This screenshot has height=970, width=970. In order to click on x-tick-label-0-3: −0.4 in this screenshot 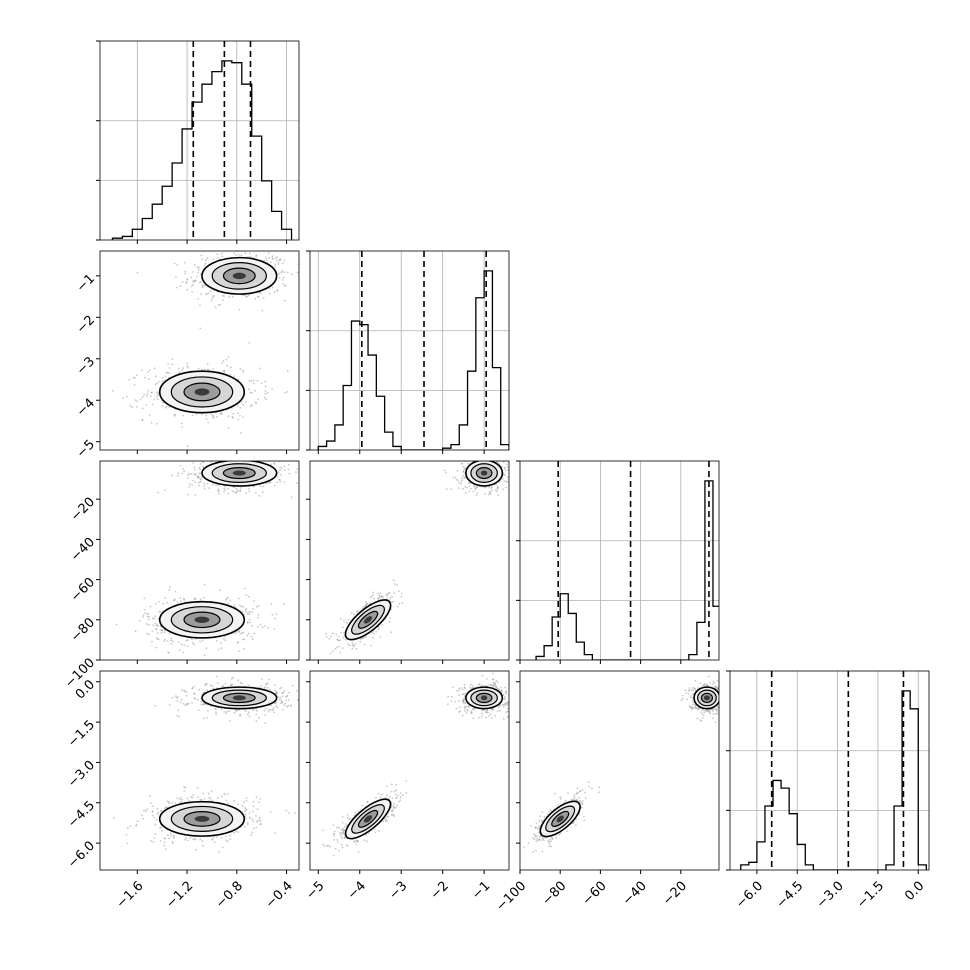, I will do `click(279, 895)`.